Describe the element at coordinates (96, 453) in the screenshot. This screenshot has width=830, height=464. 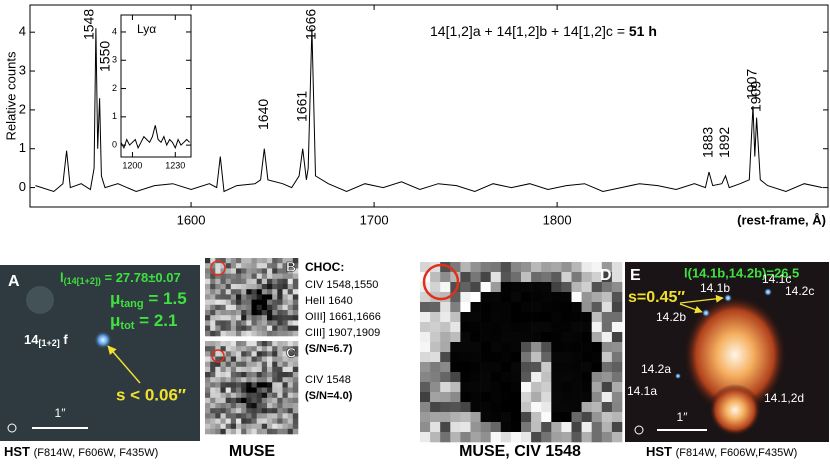
I see `t: (F814W, F606W, F435W)` at that location.